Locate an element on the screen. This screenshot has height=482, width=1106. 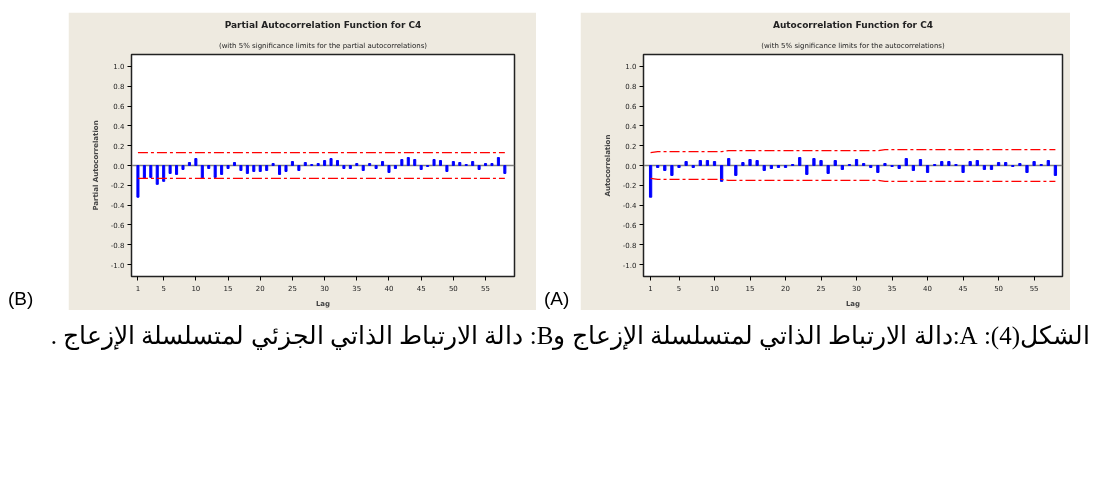
text: (A) is located at coordinates (557, 299).